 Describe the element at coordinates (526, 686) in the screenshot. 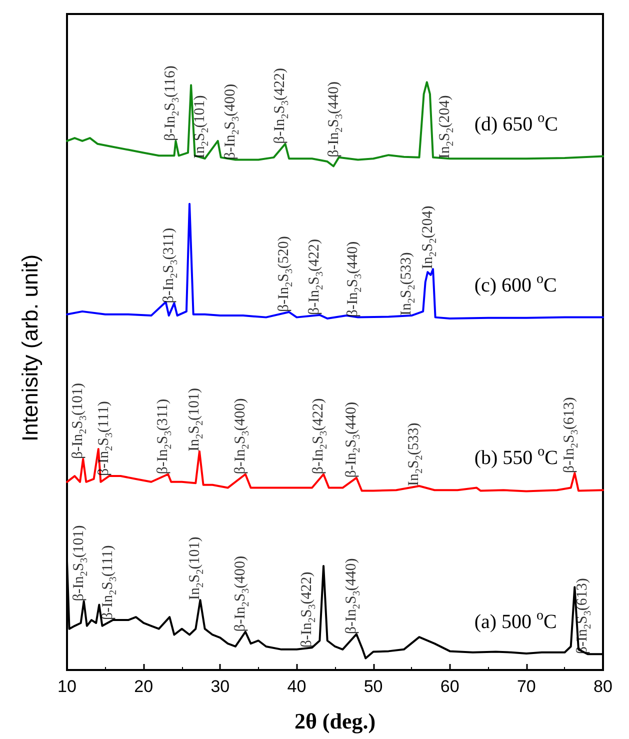

I see `x-tick-label: 70` at that location.